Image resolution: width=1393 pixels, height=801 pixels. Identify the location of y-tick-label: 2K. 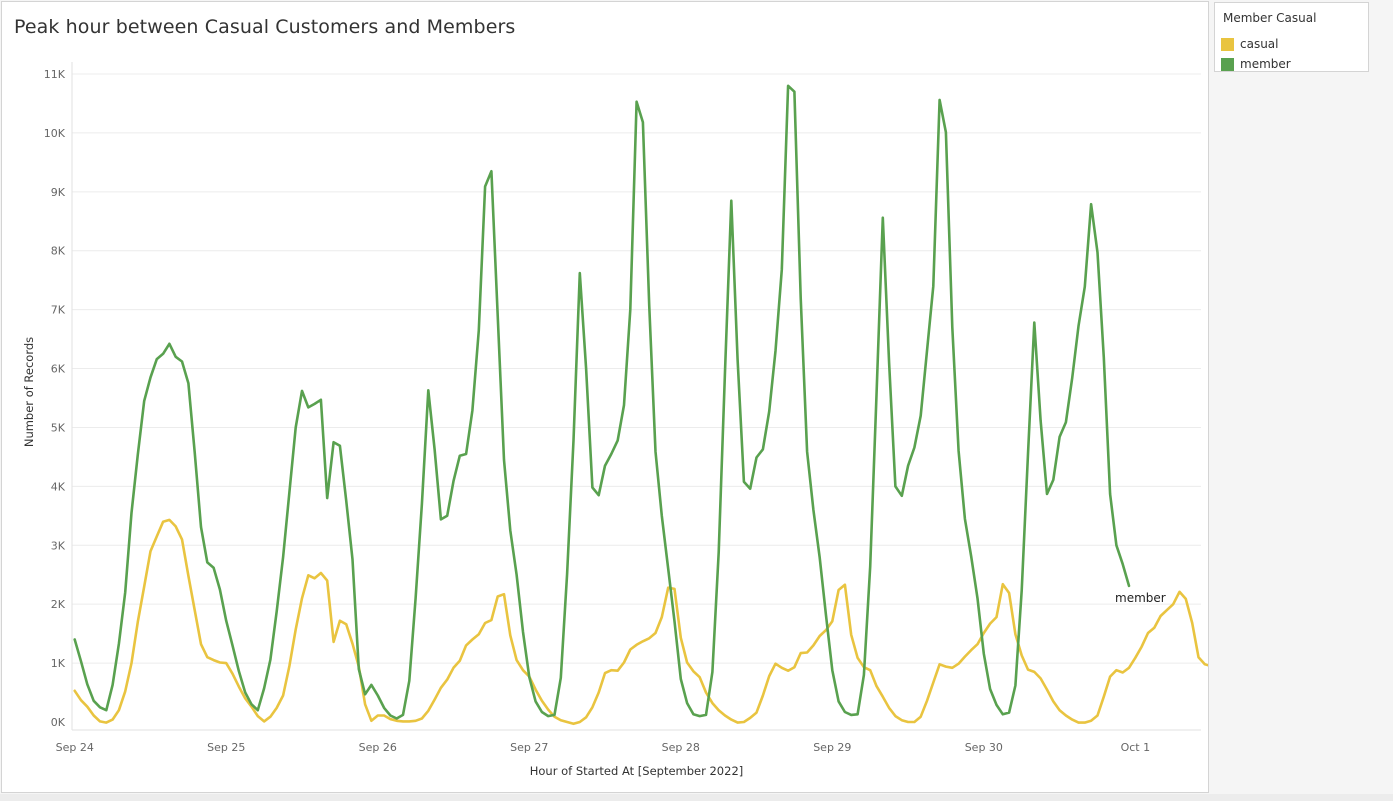
(58, 604).